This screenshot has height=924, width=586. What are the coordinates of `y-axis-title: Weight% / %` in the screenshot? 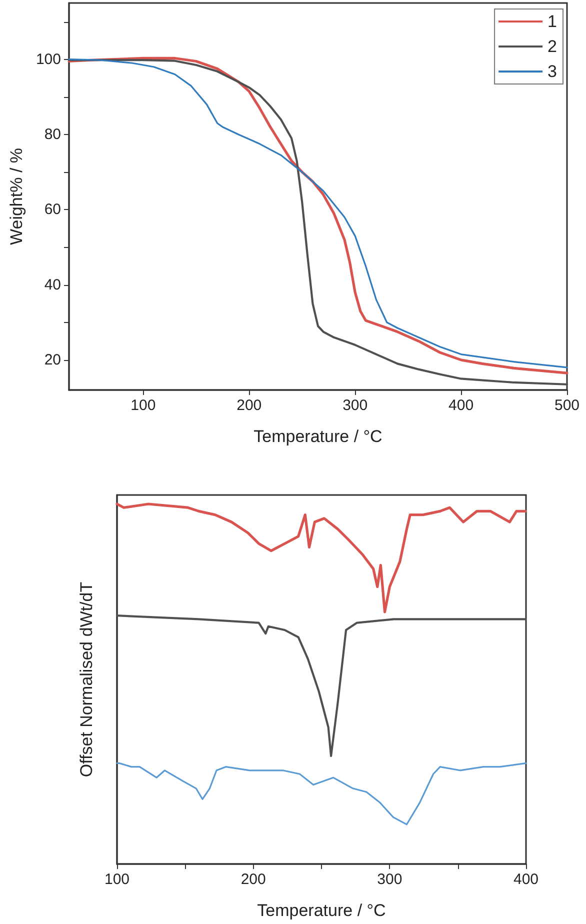 It's located at (16, 197).